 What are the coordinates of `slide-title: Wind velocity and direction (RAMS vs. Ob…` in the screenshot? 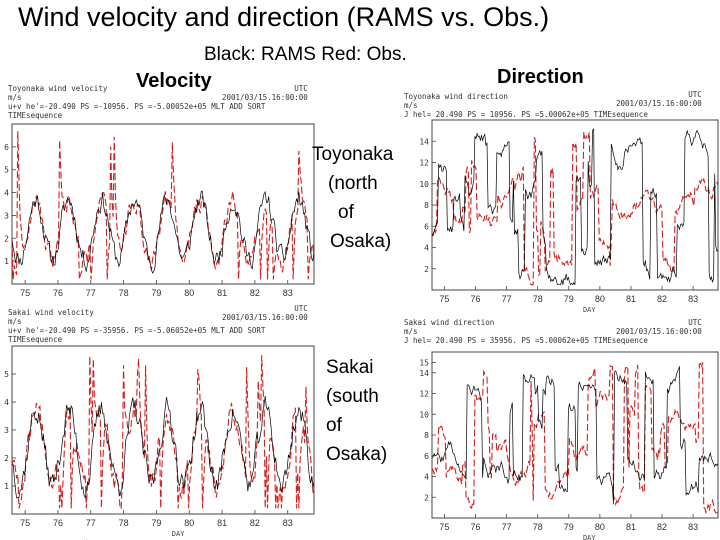 It's located at (284, 17).